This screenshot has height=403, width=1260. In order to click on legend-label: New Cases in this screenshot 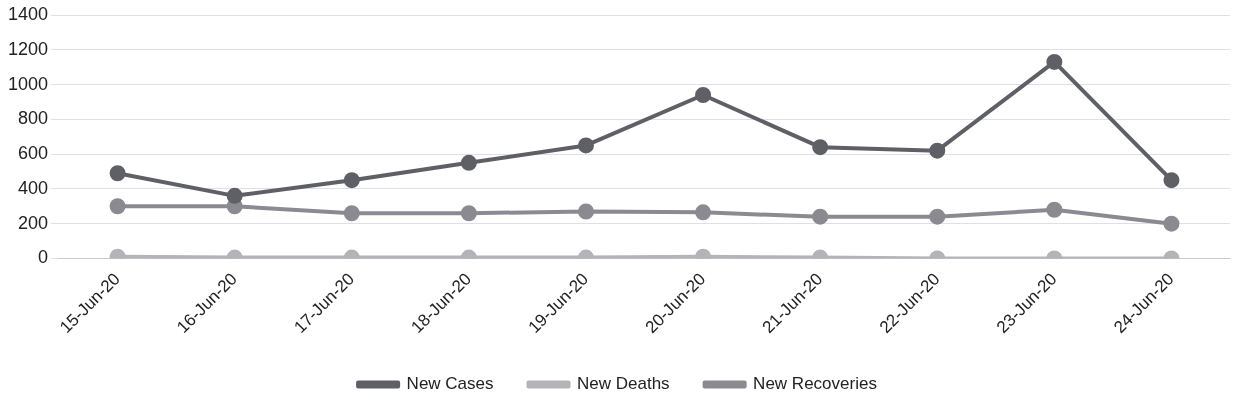, I will do `click(450, 384)`.